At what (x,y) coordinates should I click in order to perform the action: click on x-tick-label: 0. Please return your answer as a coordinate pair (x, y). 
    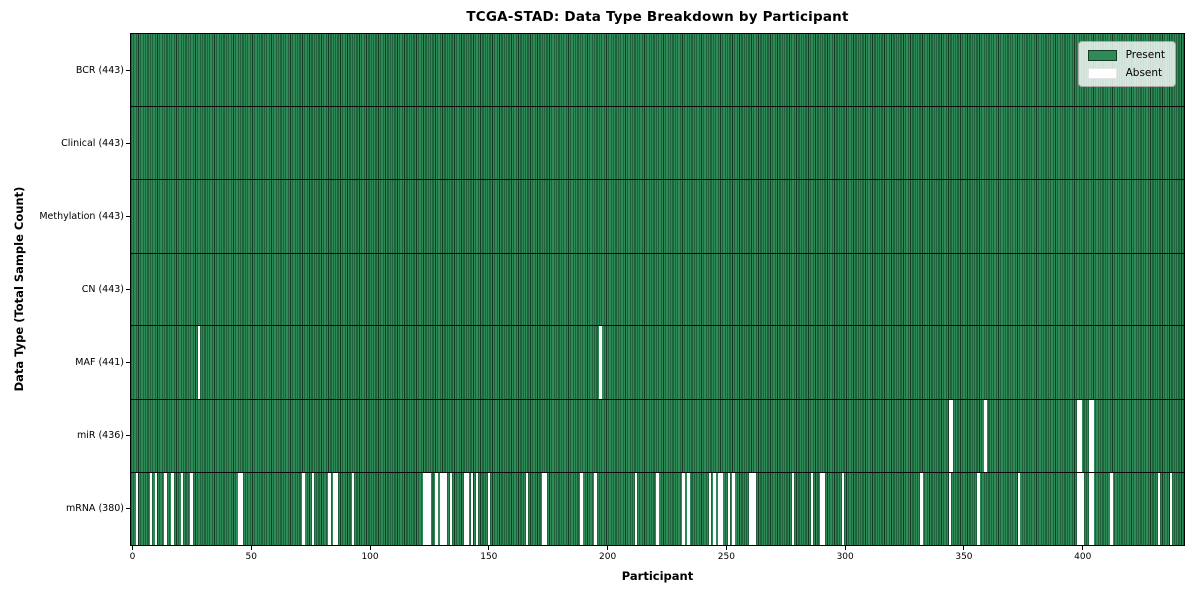
    Looking at the image, I should click on (132, 557).